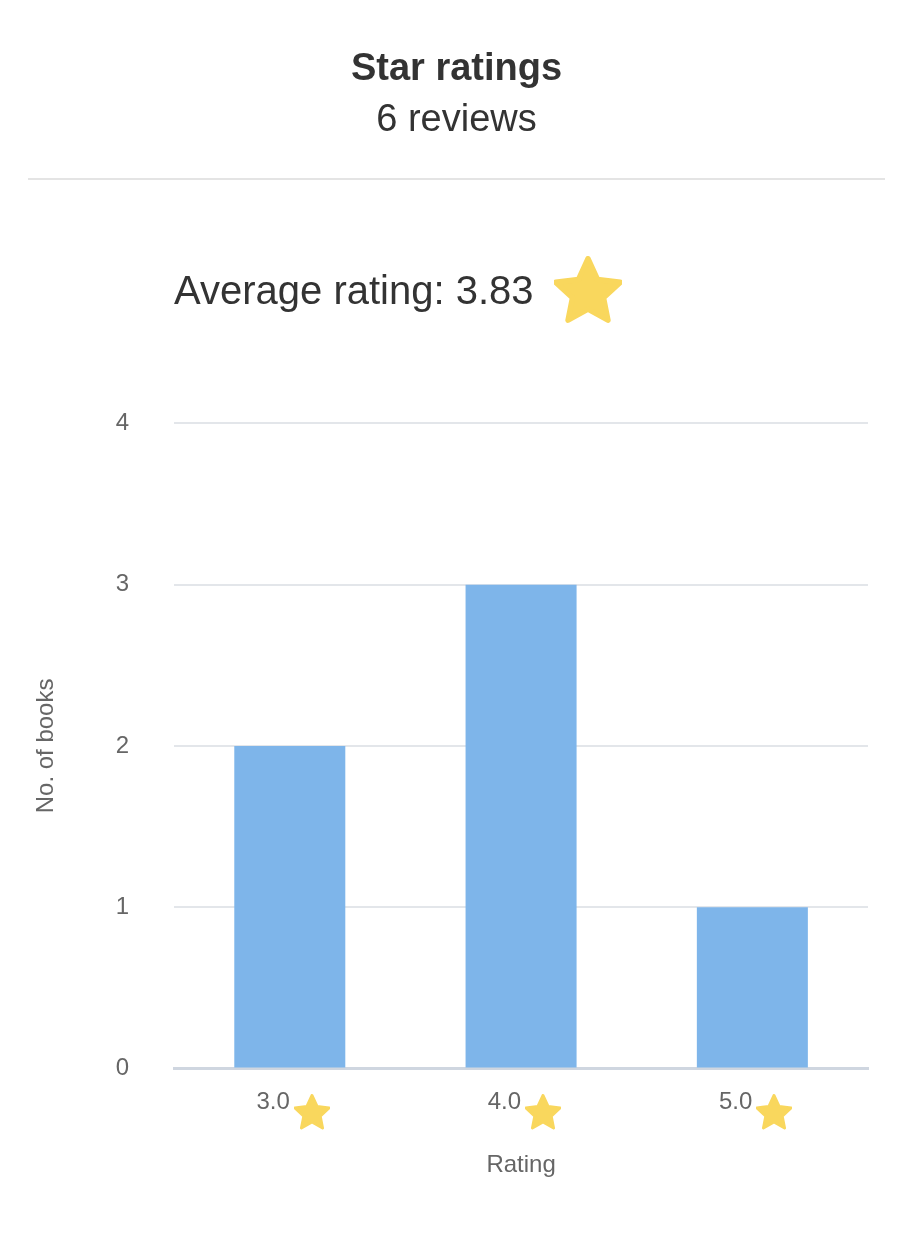 This screenshot has width=913, height=1253. Describe the element at coordinates (752, 1101) in the screenshot. I see `x-tick-label: 5.0` at that location.